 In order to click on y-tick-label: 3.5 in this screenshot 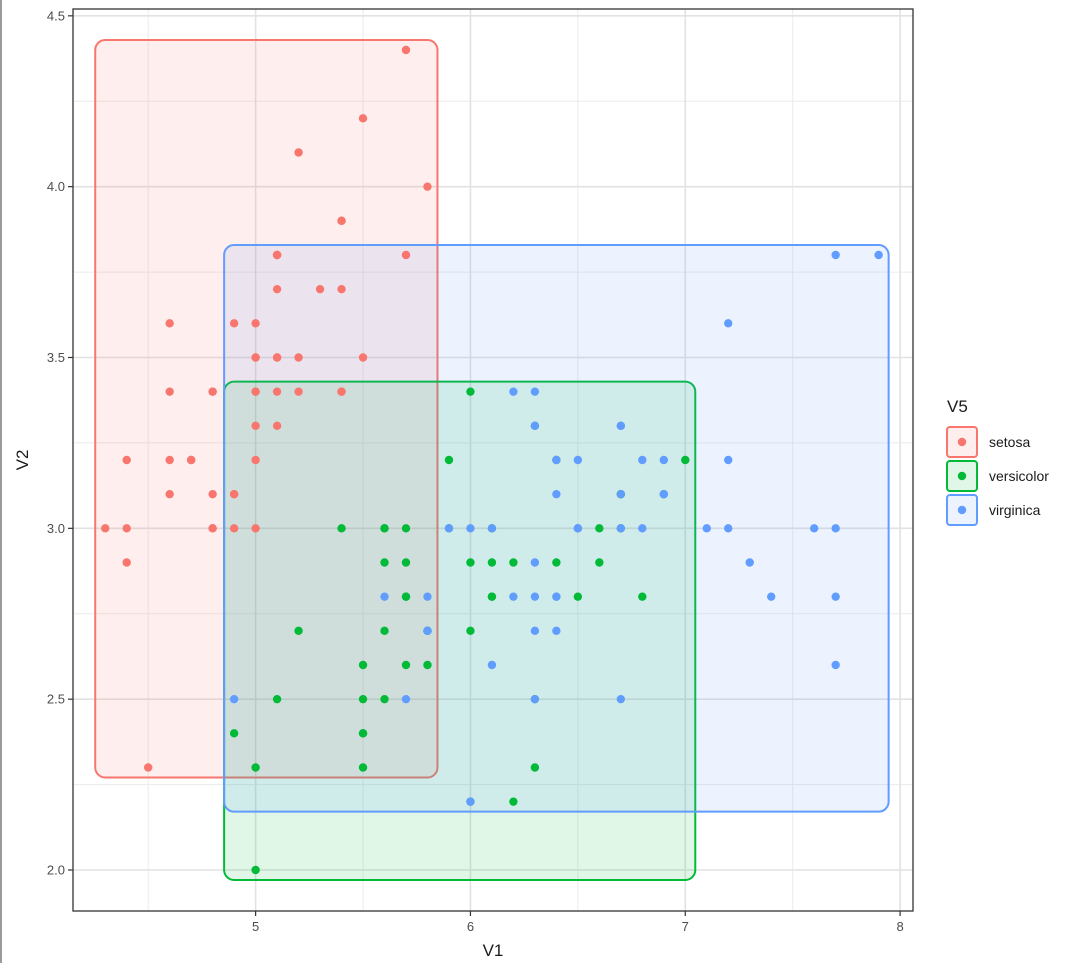, I will do `click(56, 357)`.